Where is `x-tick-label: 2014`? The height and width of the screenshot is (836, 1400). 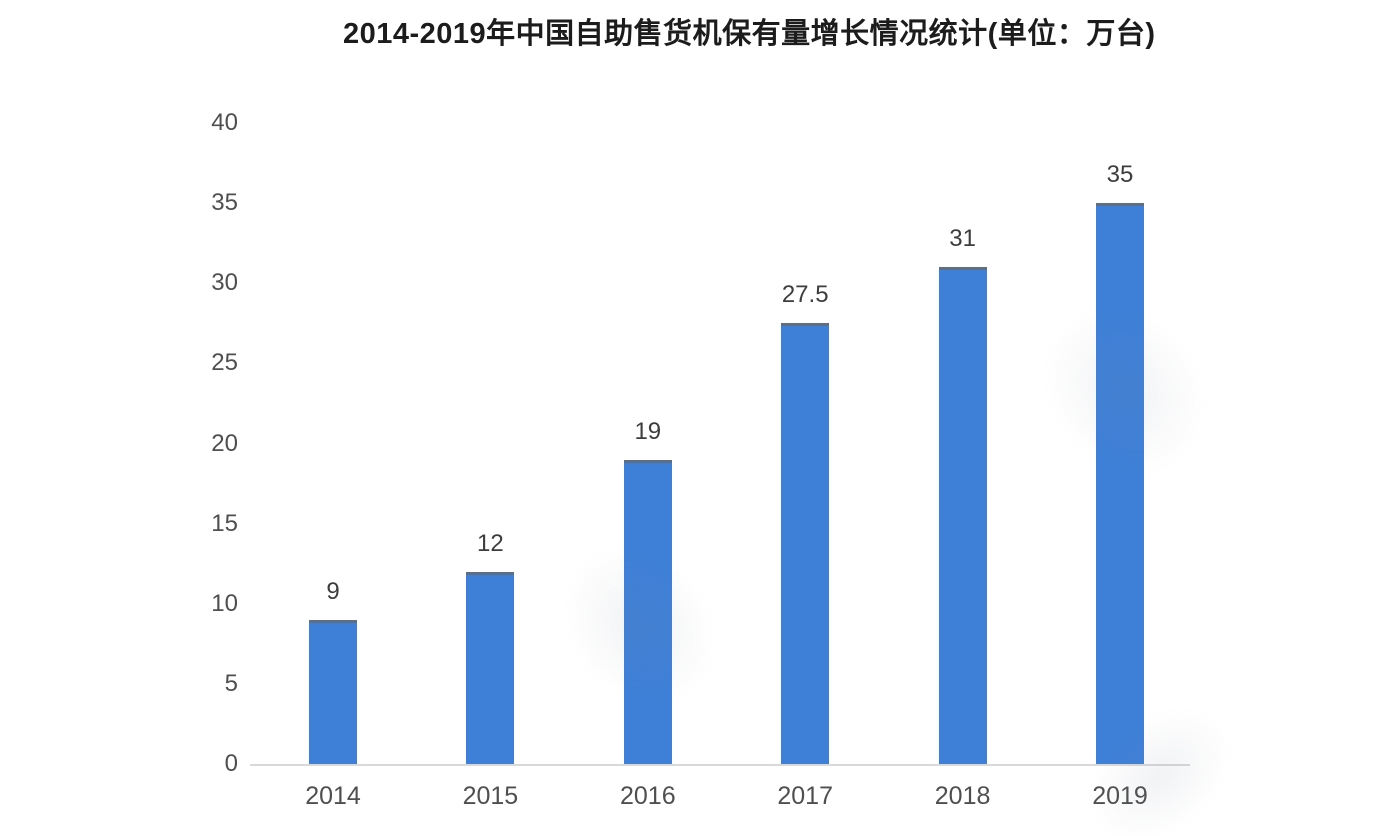
x-tick-label: 2014 is located at coordinates (333, 796).